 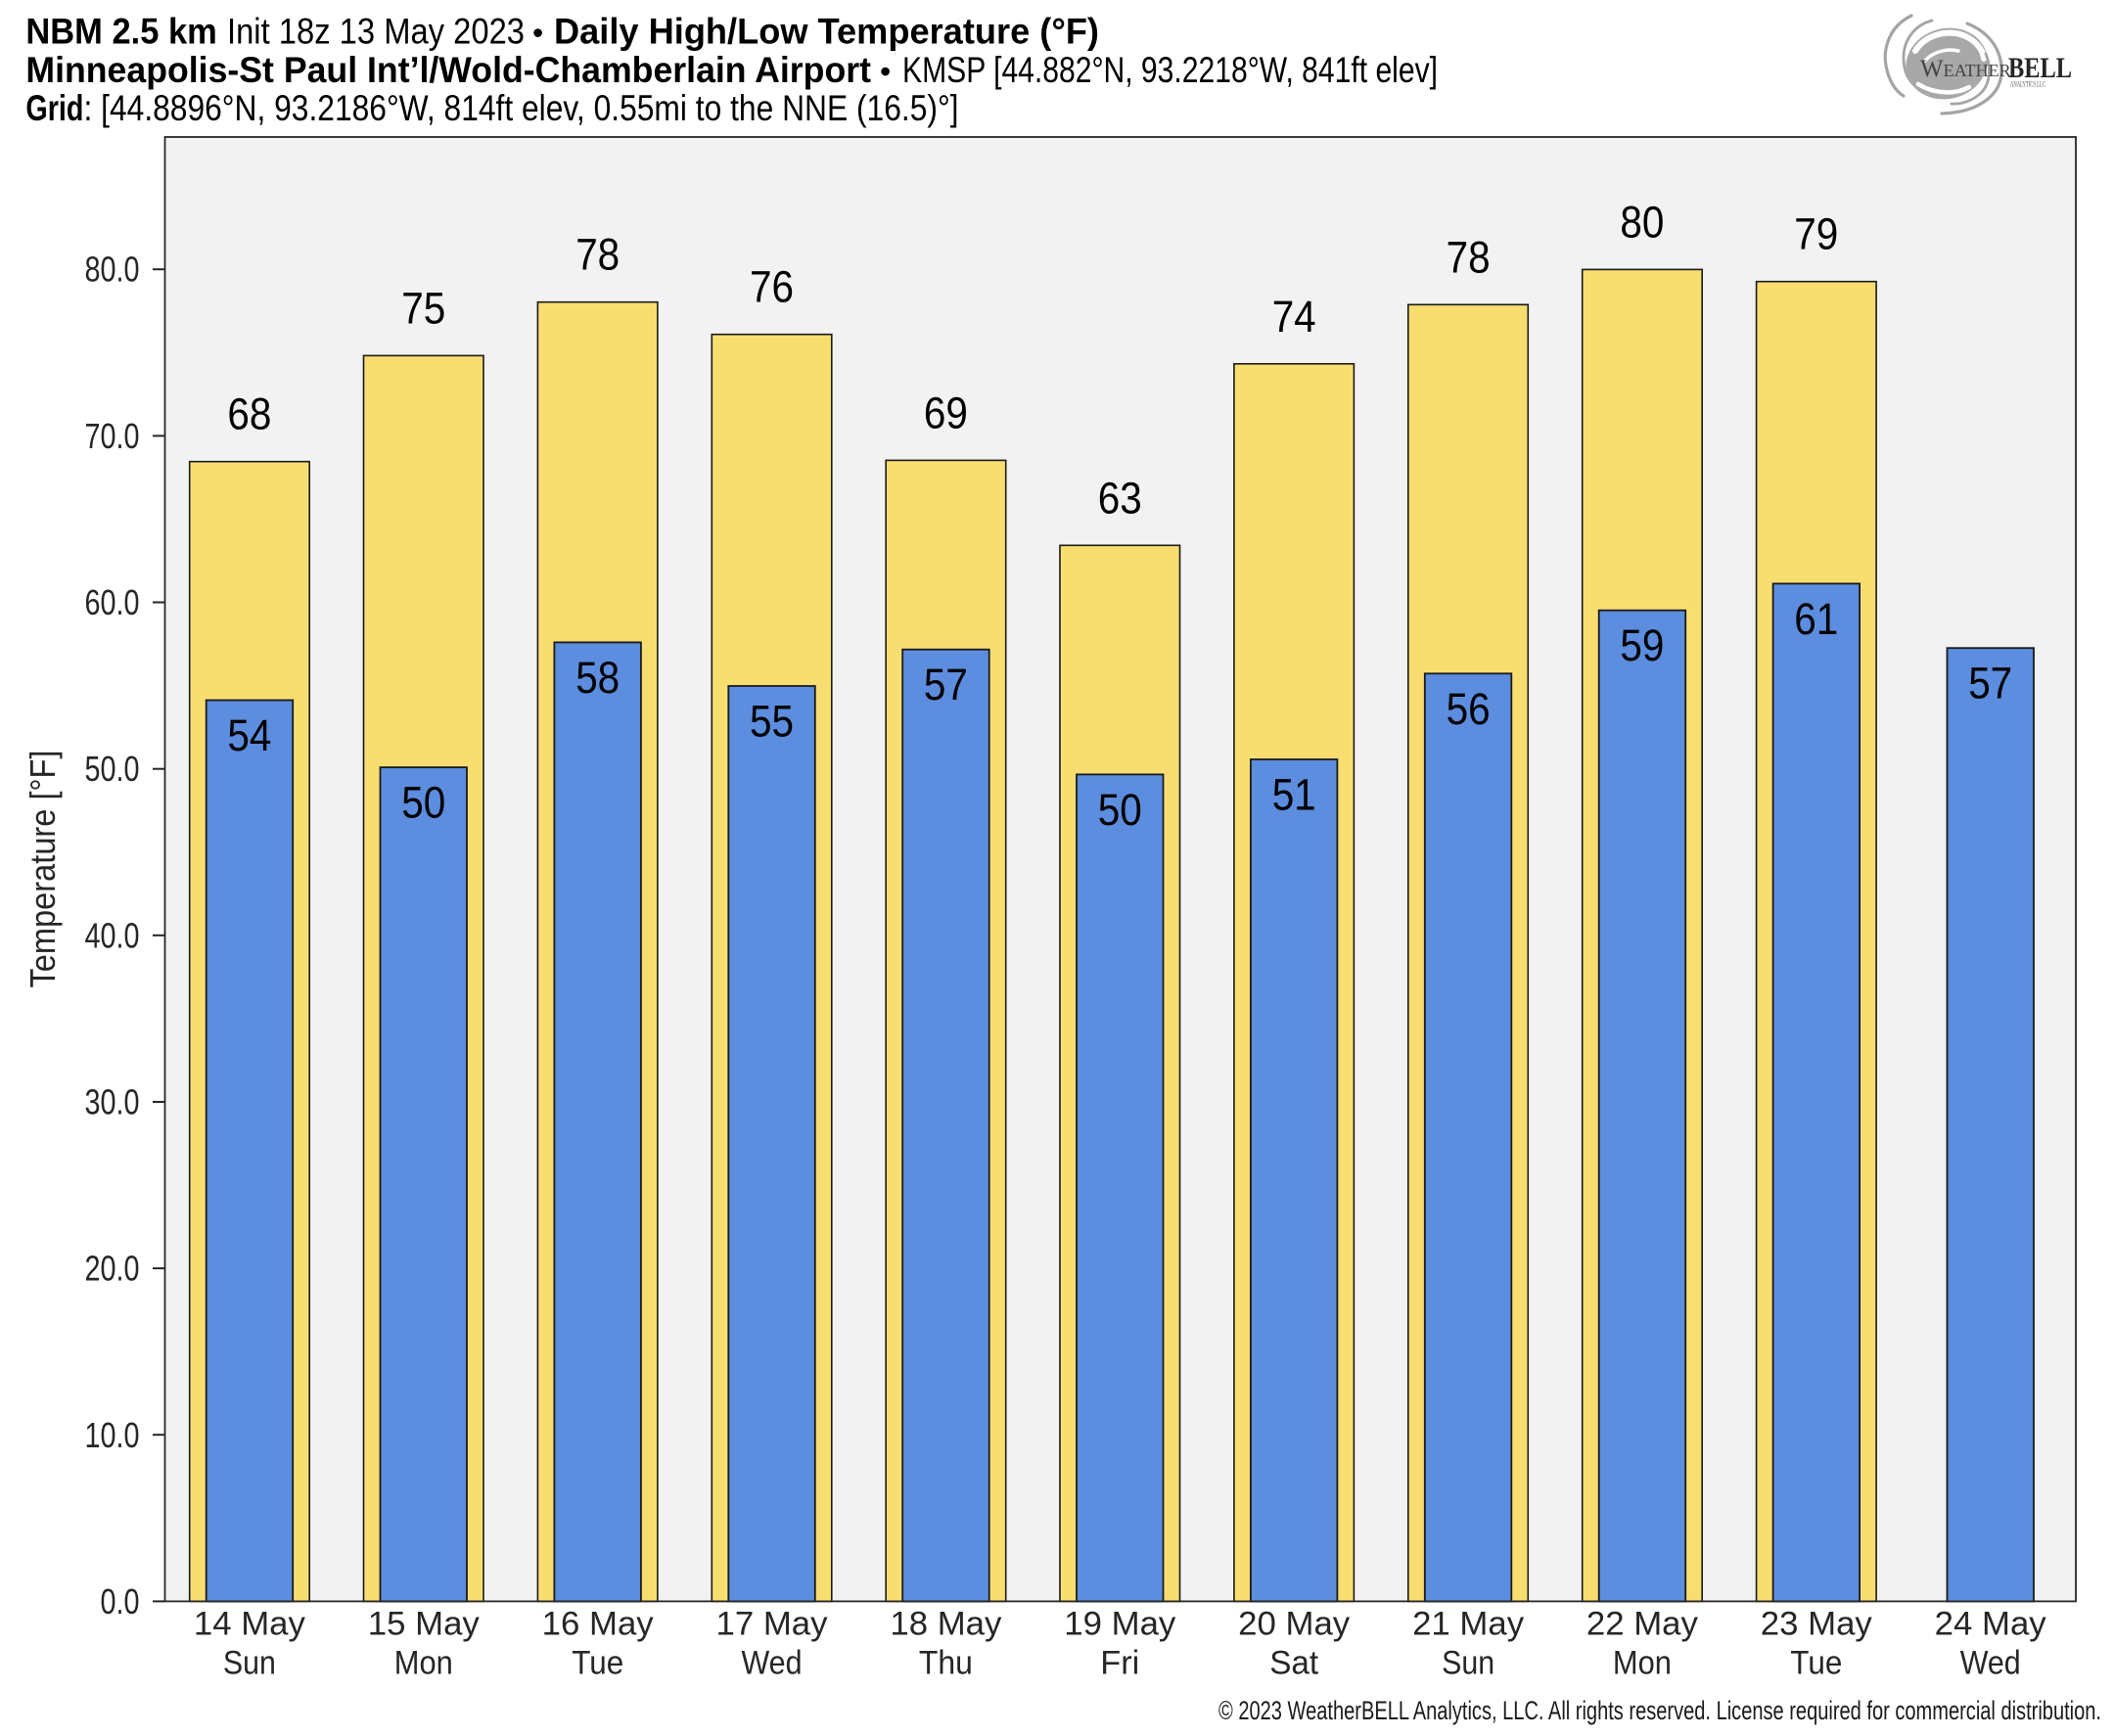 What do you see at coordinates (1294, 795) in the screenshot?
I see `svg-text: 51` at bounding box center [1294, 795].